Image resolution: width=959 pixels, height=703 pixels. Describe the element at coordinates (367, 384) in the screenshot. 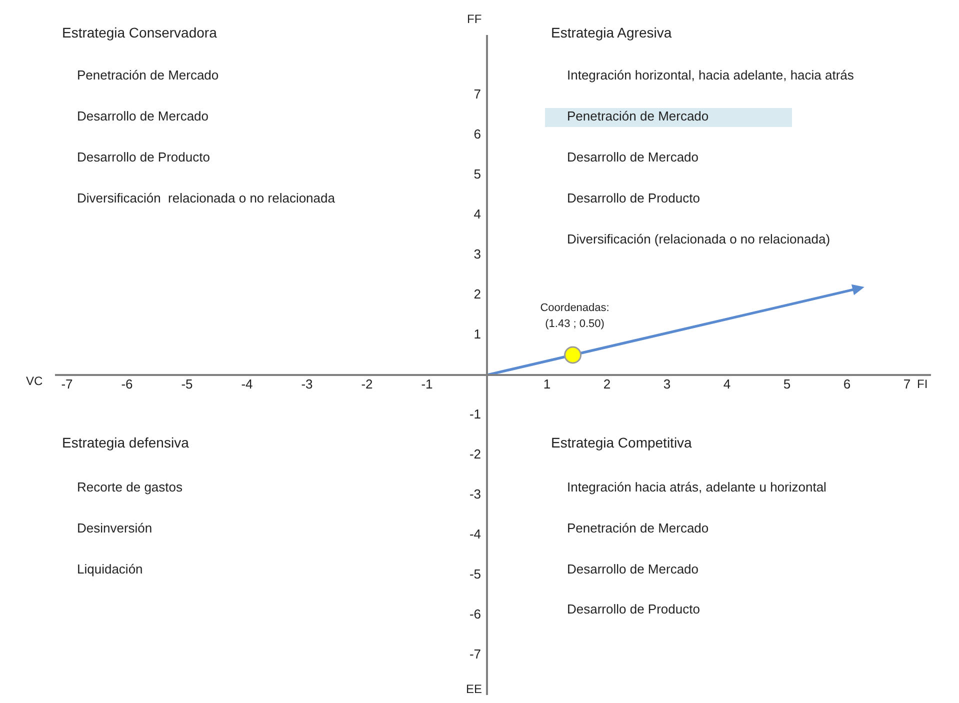

I see `x-tick-label: -2` at that location.